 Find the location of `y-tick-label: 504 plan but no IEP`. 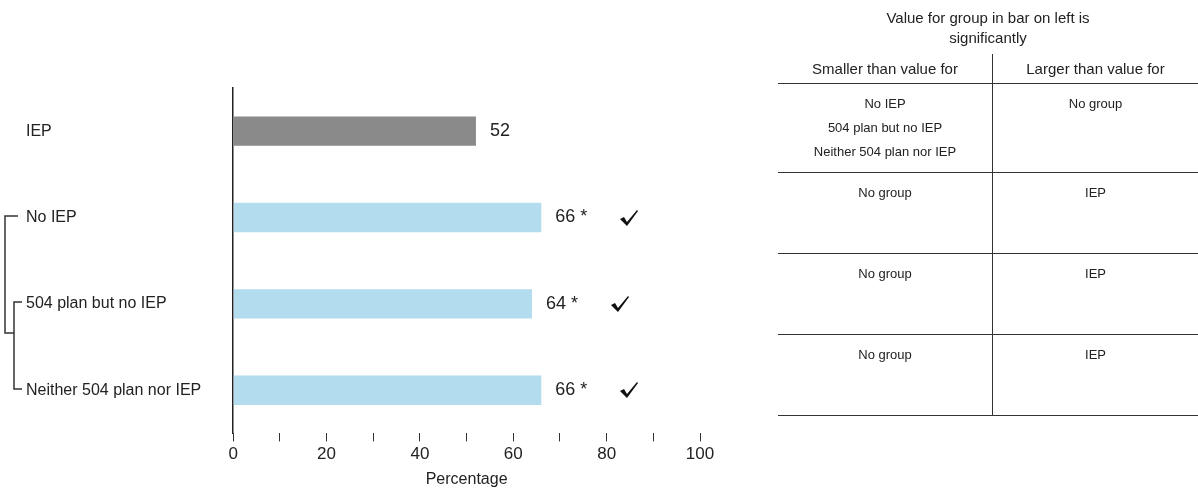

y-tick-label: 504 plan but no IEP is located at coordinates (96, 303).